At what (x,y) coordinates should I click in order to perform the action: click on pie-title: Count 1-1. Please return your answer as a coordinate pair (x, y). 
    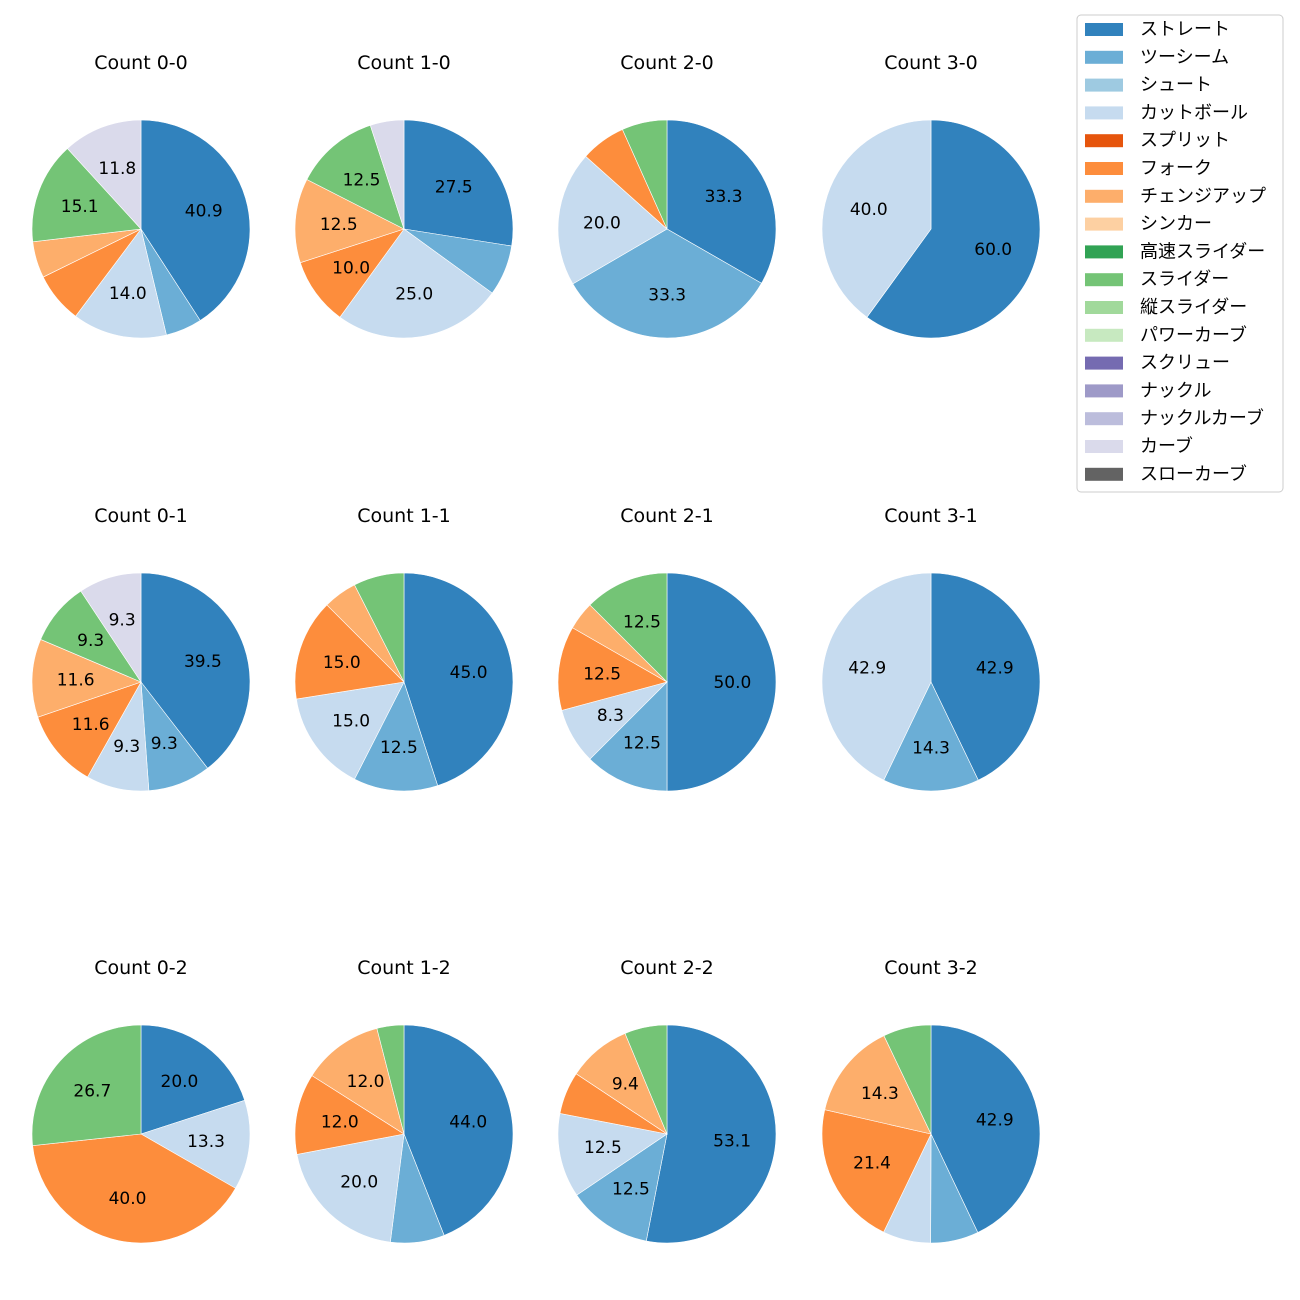
    Looking at the image, I should click on (404, 516).